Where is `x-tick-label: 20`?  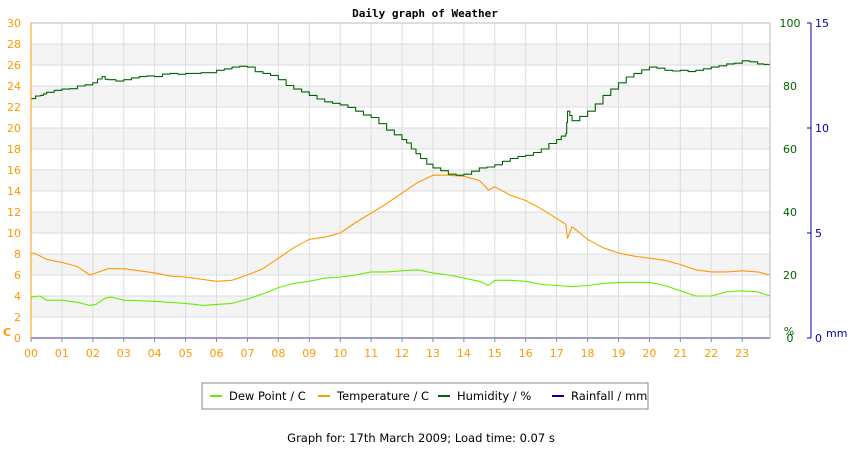 x-tick-label: 20 is located at coordinates (649, 353).